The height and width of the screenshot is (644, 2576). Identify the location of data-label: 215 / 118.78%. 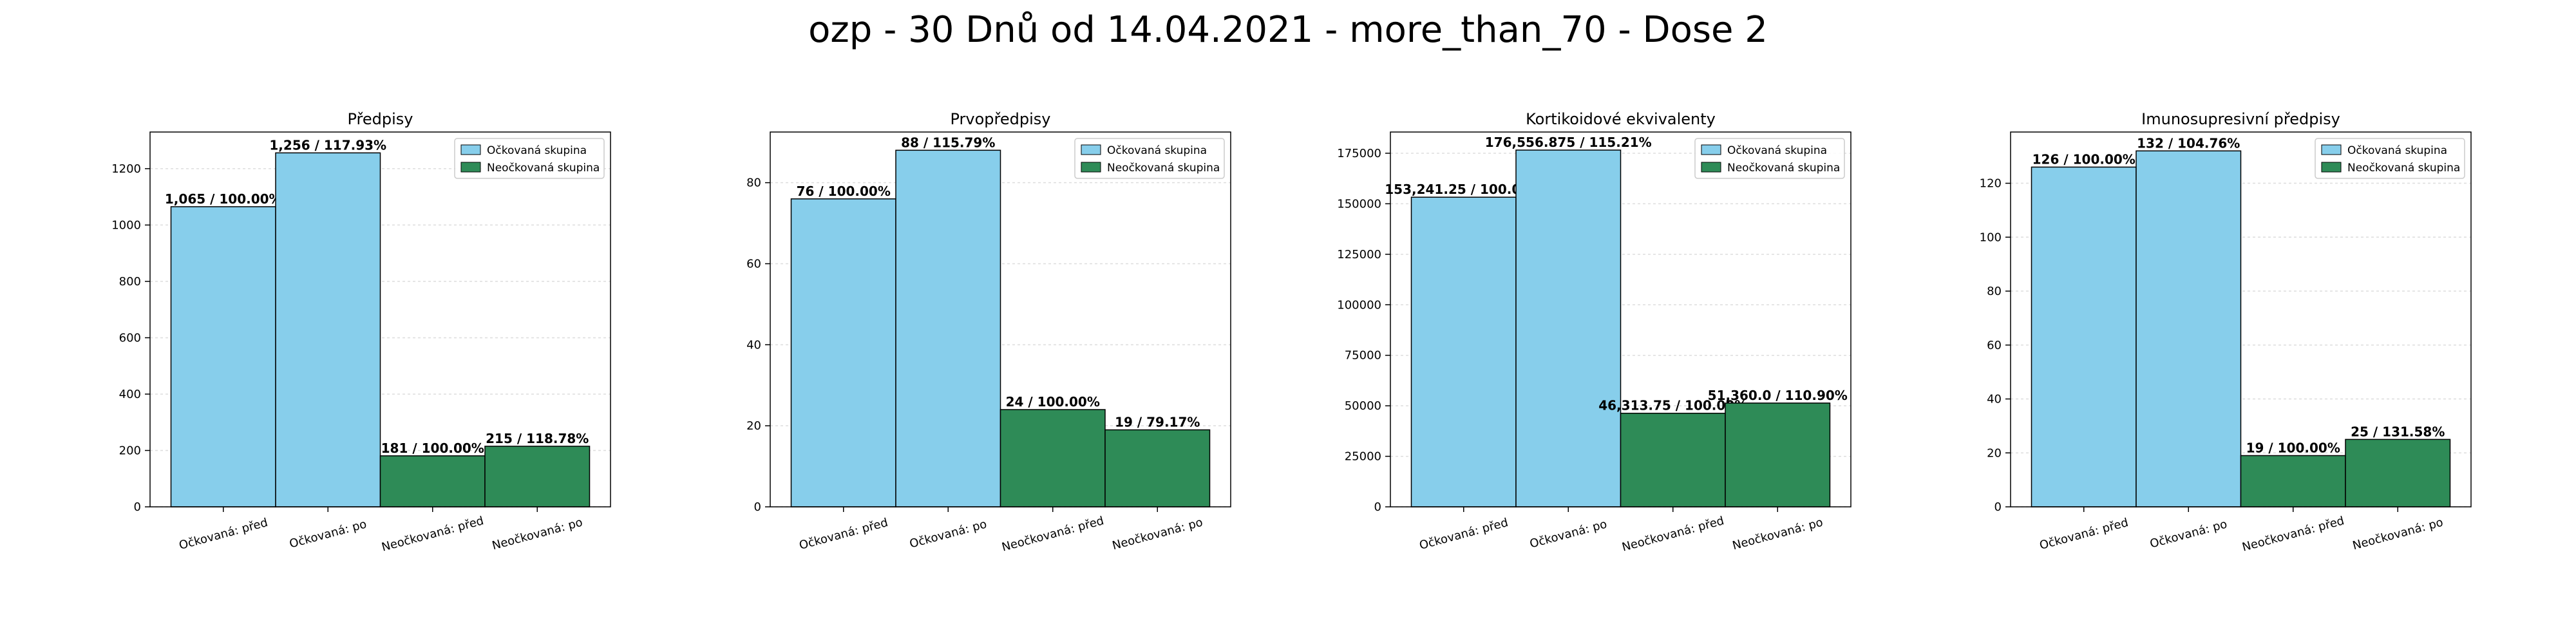
(538, 438).